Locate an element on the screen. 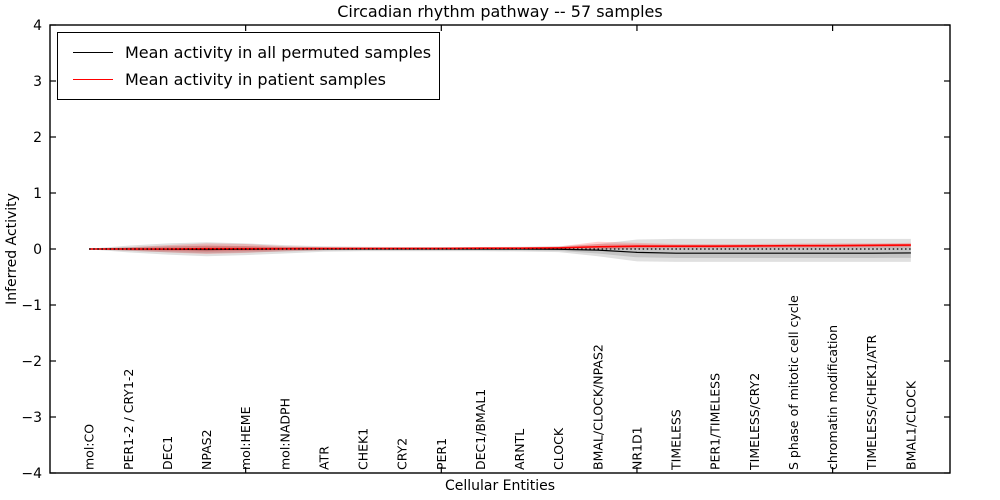  x-category-label: PER1/TIMELESS is located at coordinates (715, 421).